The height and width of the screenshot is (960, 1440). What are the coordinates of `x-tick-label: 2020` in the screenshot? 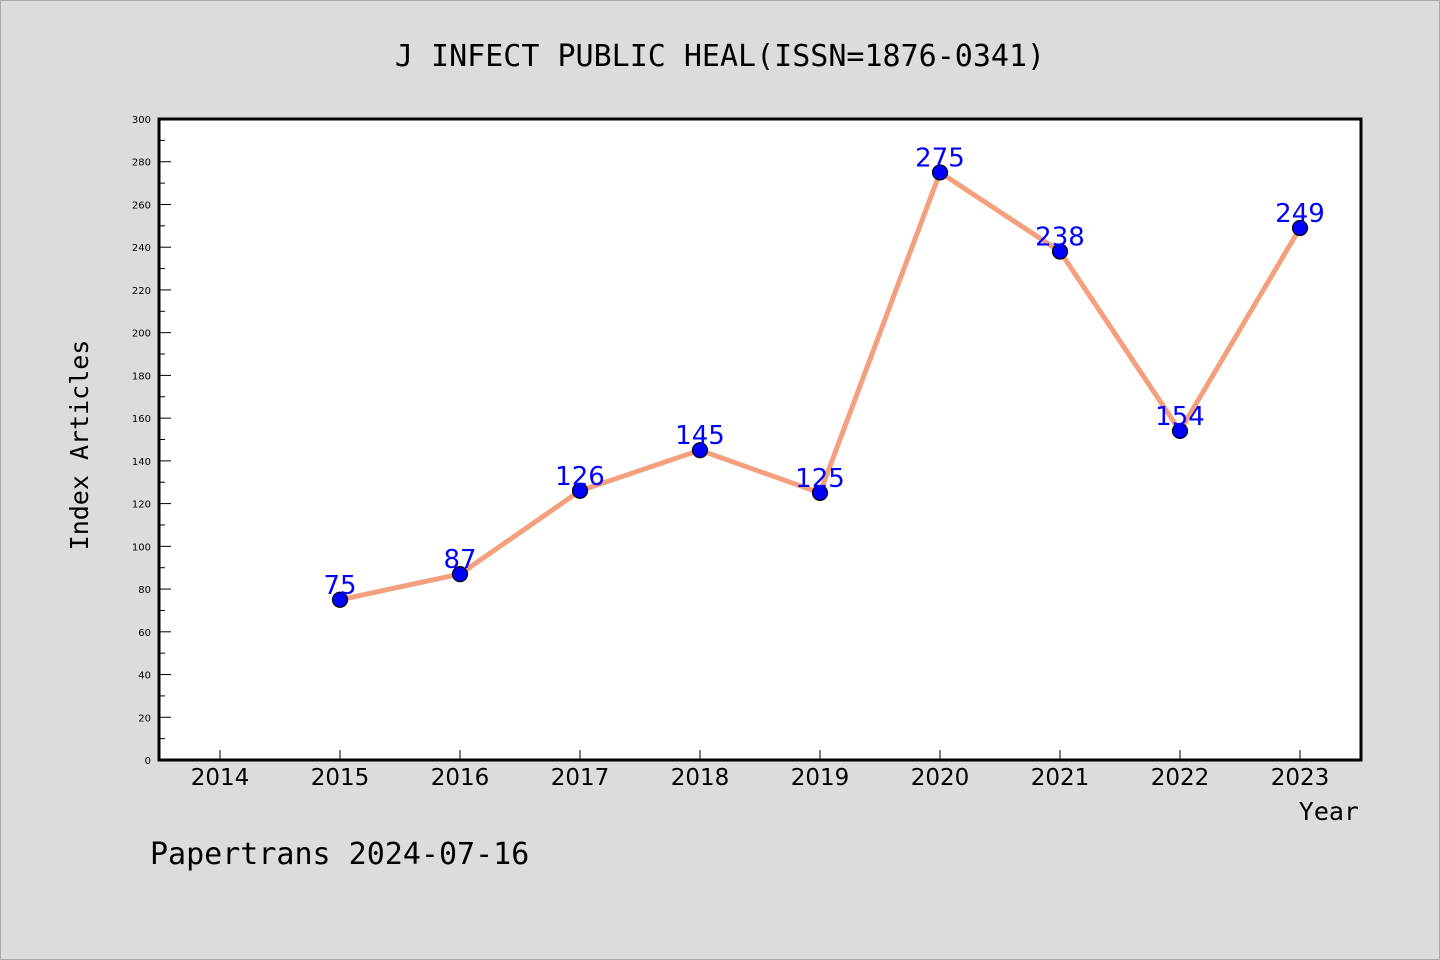 It's located at (940, 778).